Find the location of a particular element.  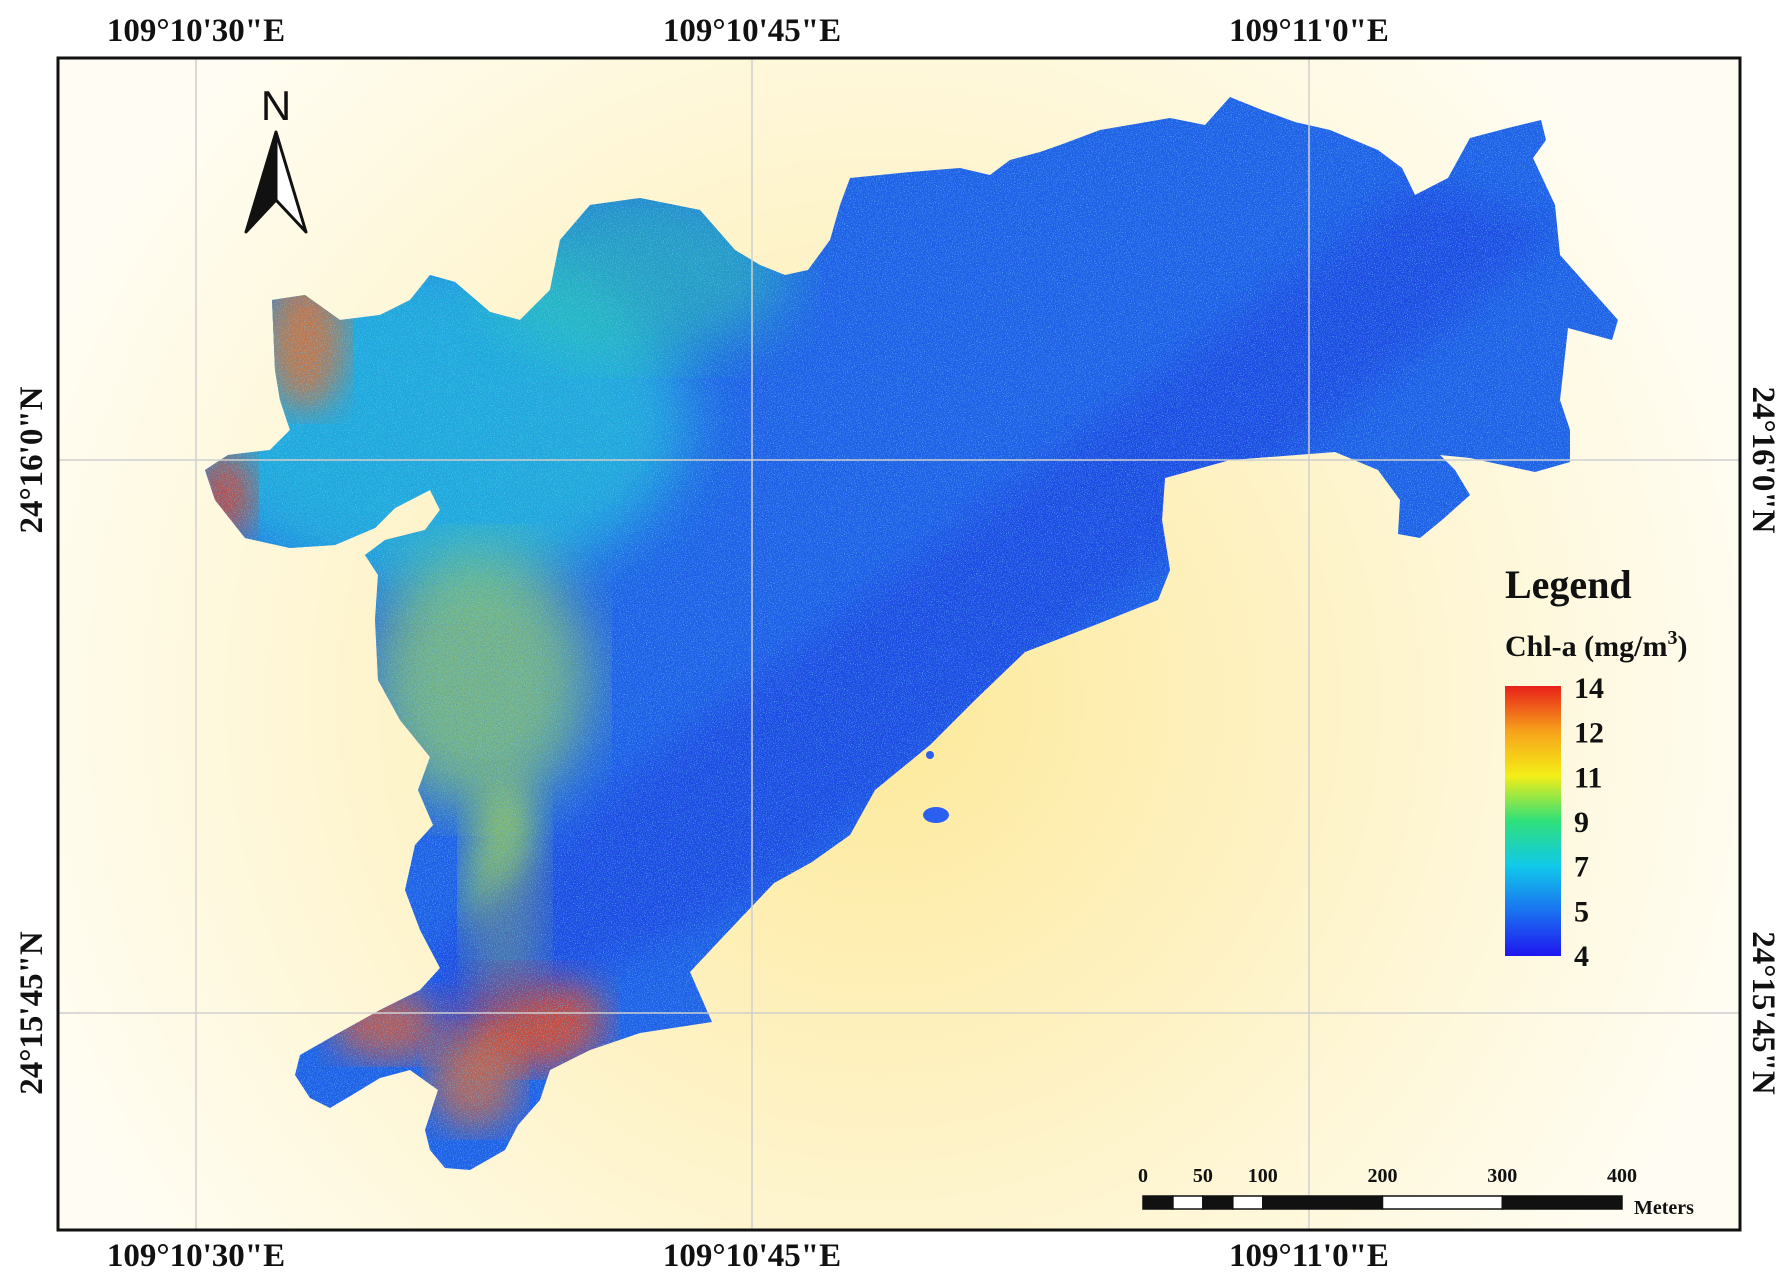

north-arrow: N is located at coordinates (276, 158).